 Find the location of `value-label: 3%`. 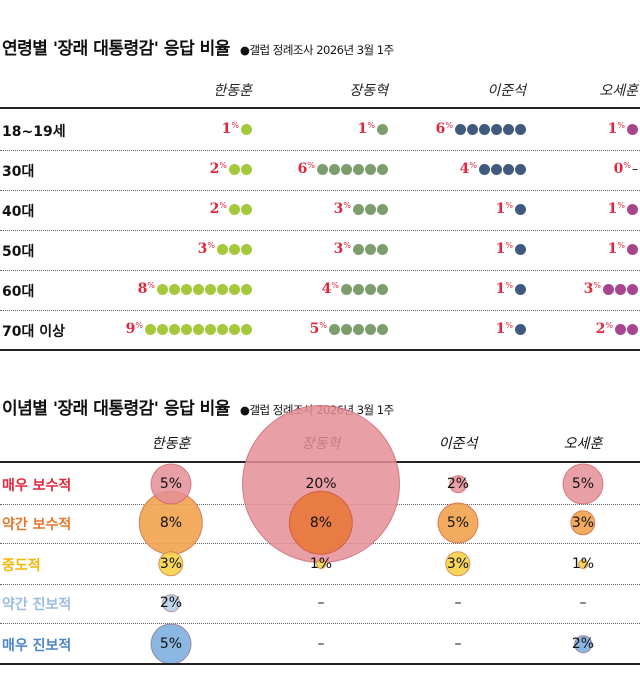

value-label: 3% is located at coordinates (583, 523).